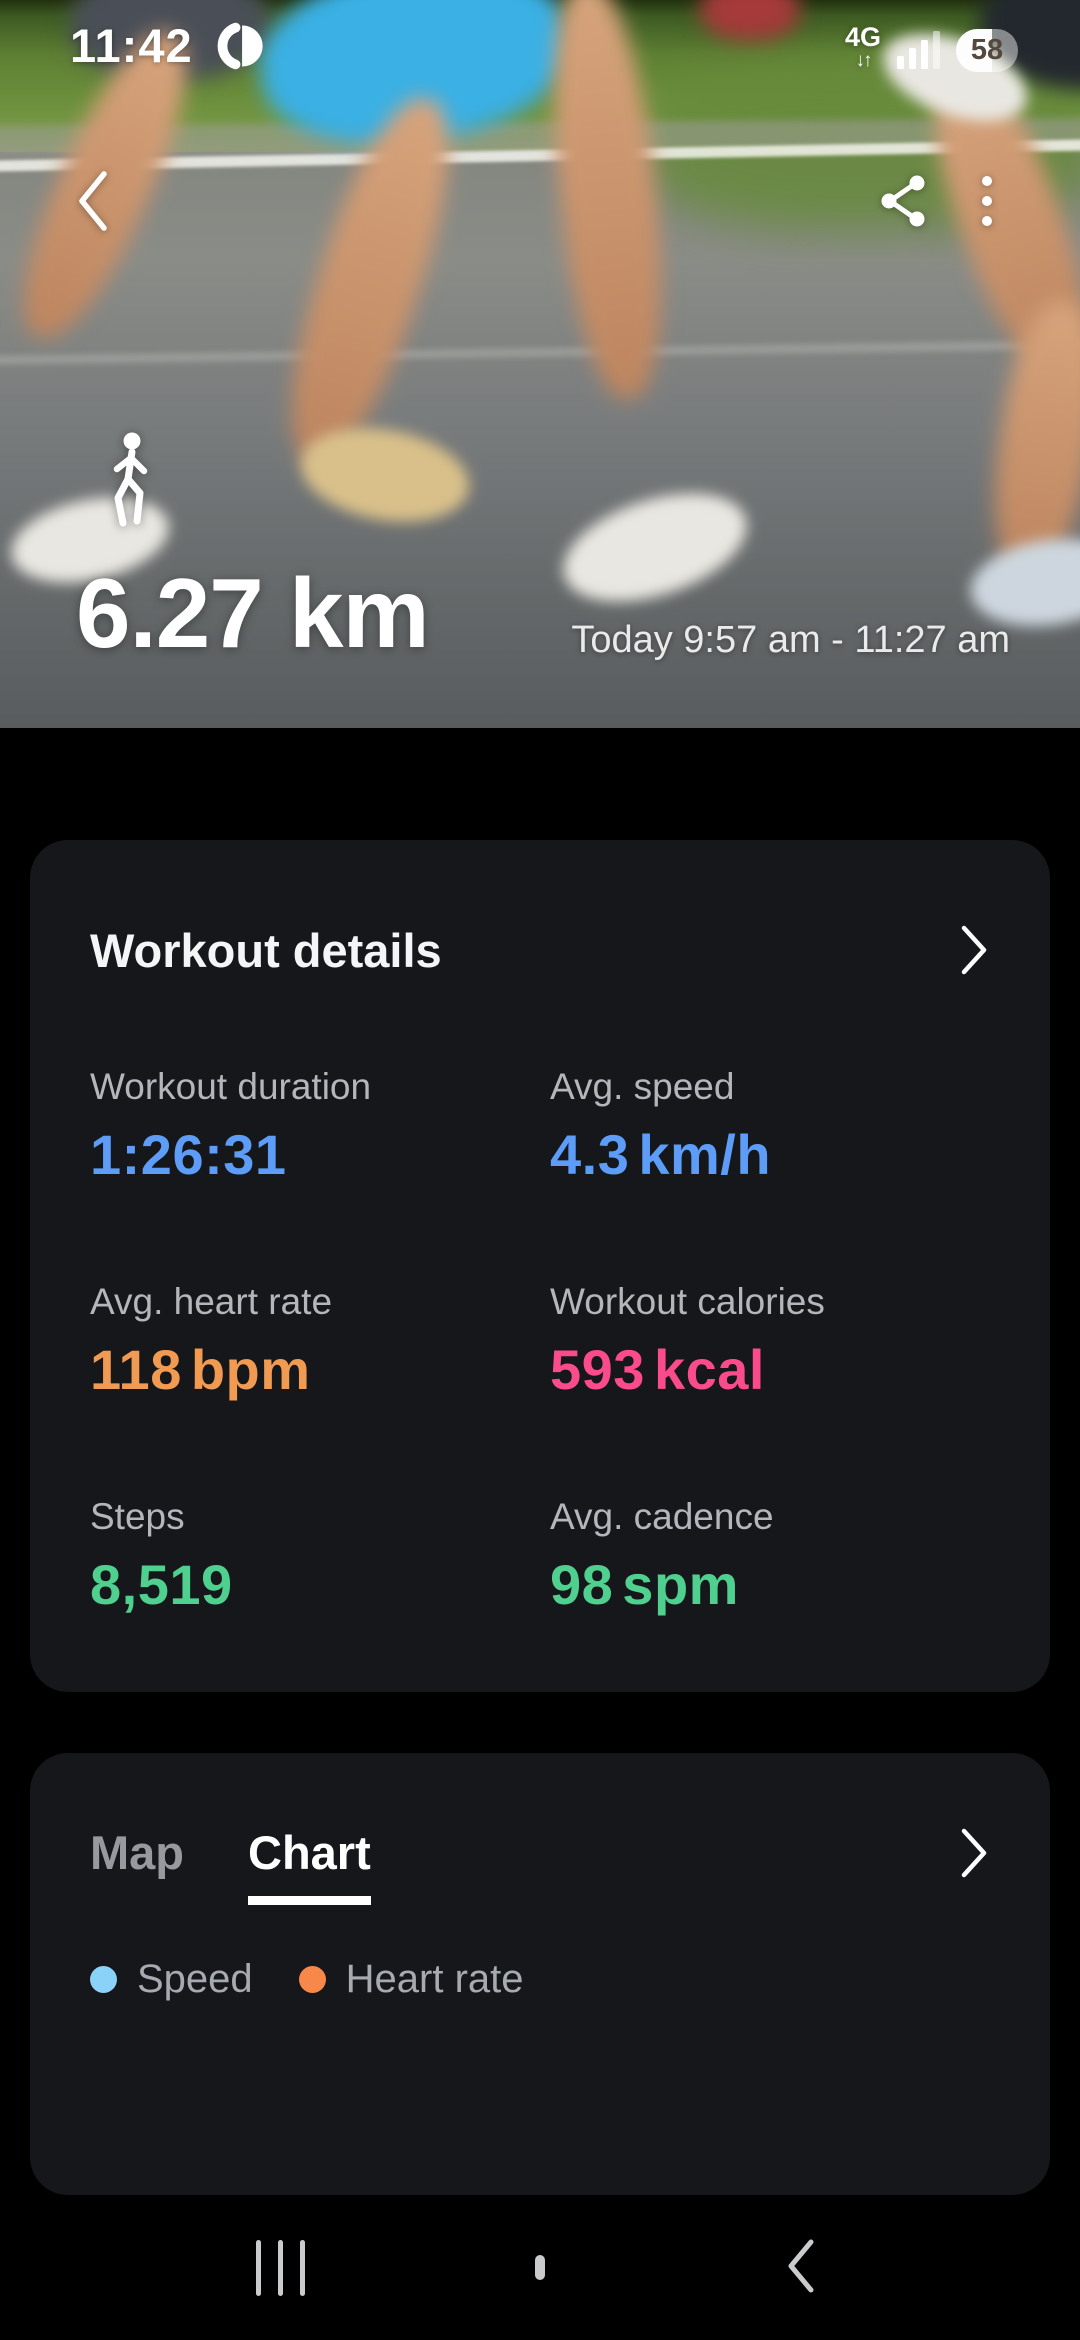 The height and width of the screenshot is (2340, 1080). I want to click on distance-value: 6.27 km, so click(253, 613).